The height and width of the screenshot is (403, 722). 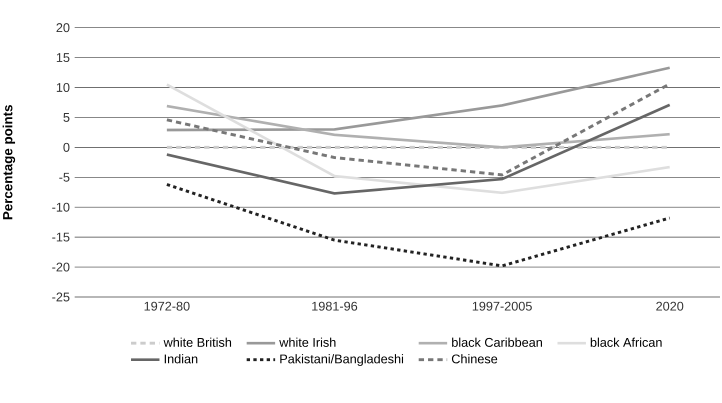 What do you see at coordinates (9, 162) in the screenshot?
I see `y-axis-title: Percentage points` at bounding box center [9, 162].